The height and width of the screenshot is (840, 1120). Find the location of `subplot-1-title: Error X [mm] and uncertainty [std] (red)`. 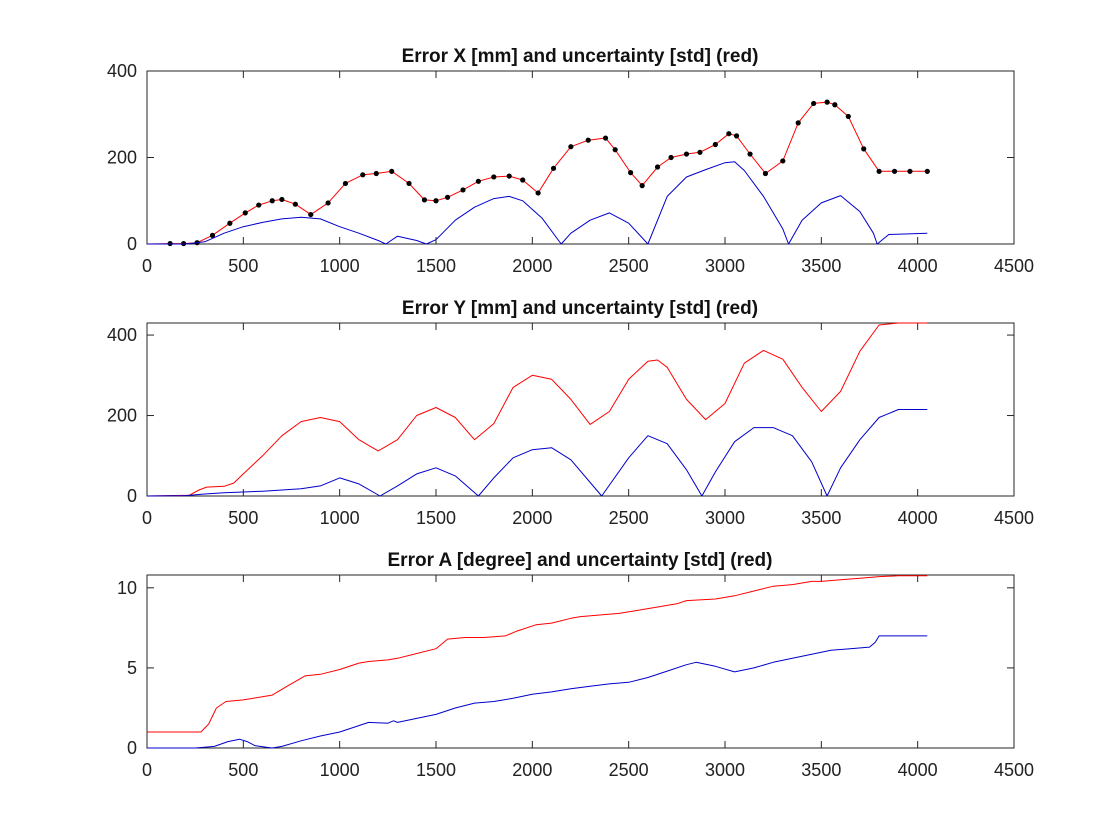

subplot-1-title: Error X [mm] and uncertainty [std] (red) is located at coordinates (580, 56).